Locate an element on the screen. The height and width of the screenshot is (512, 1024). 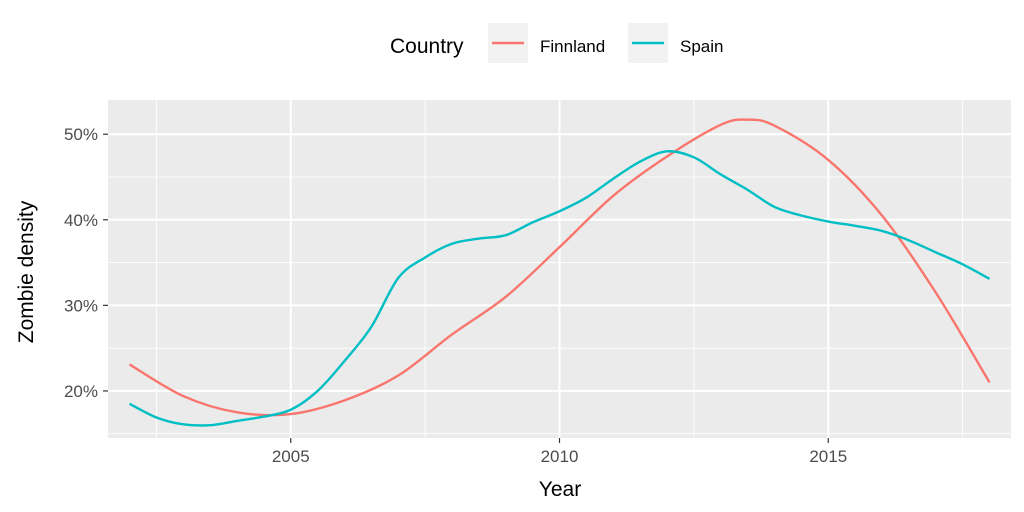
y-tick-label: 20% is located at coordinates (81, 391).